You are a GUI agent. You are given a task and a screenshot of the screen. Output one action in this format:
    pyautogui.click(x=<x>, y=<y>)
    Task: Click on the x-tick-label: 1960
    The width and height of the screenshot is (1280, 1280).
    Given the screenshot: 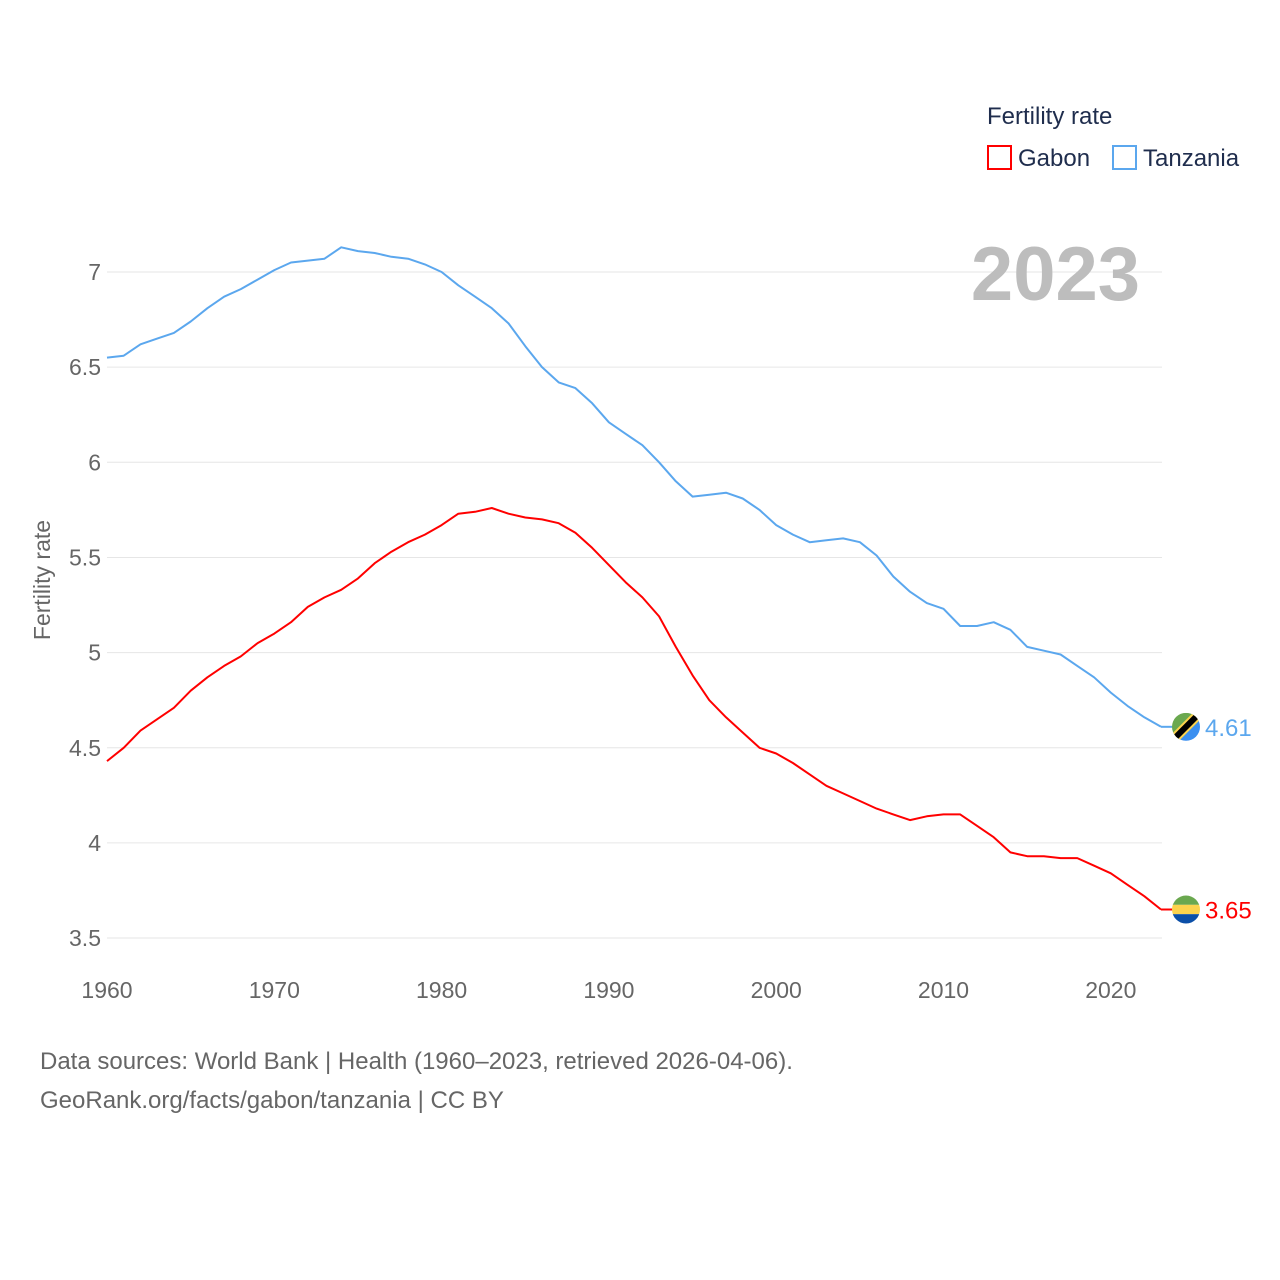 What is the action you would take?
    pyautogui.click(x=106, y=990)
    